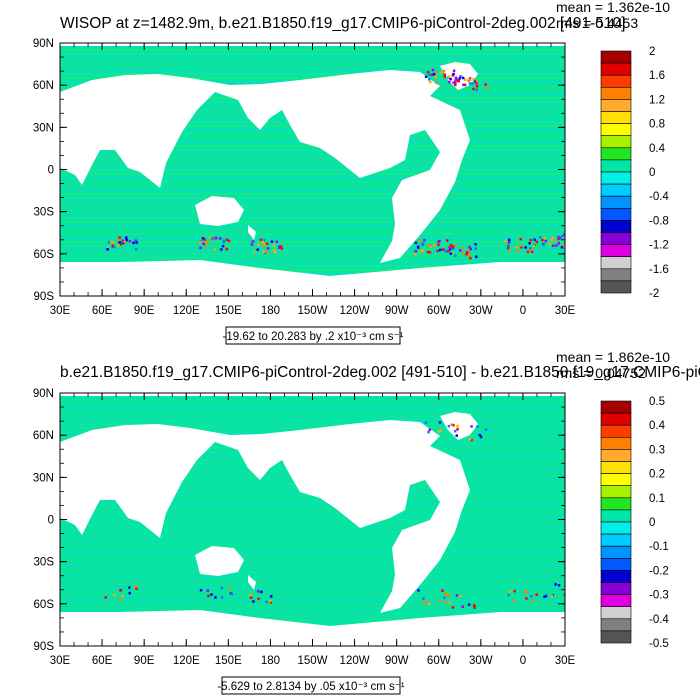 The height and width of the screenshot is (700, 700). Describe the element at coordinates (613, 357) in the screenshot. I see `panel-2-mean: mean = 1.862e-10` at that location.